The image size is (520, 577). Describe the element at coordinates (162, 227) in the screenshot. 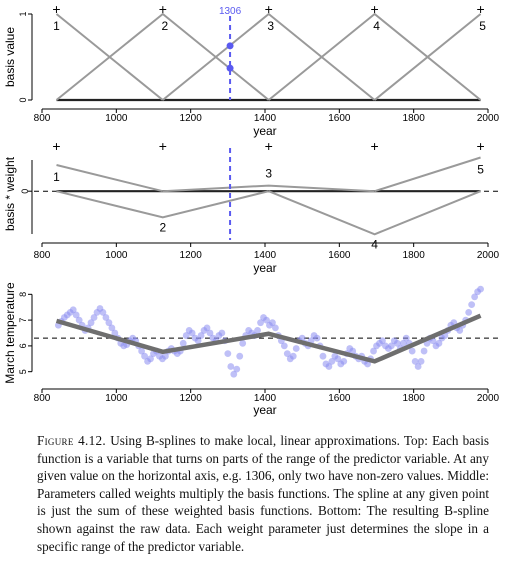

I see `weighted-basis-label: 2` at that location.